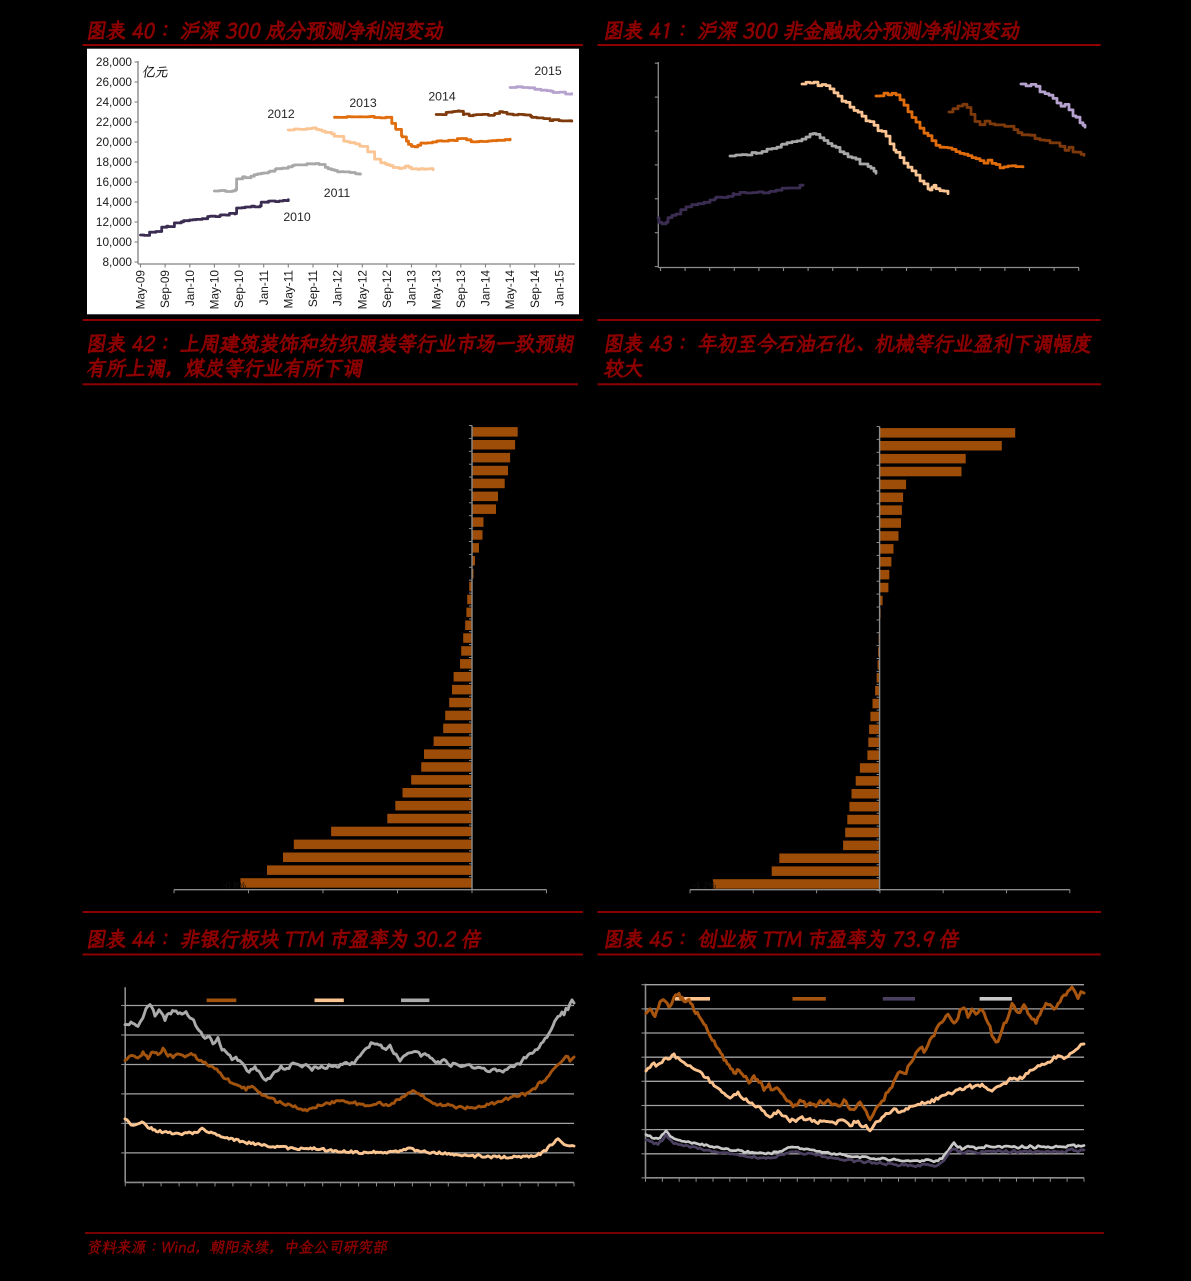 Image resolution: width=1191 pixels, height=1281 pixels. Describe the element at coordinates (535, 289) in the screenshot. I see `svg-text: Sep-14` at that location.